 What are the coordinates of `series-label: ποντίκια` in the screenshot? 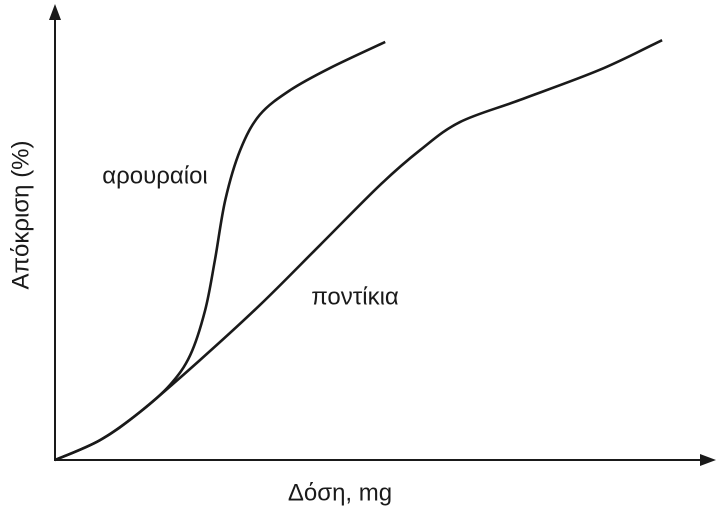 It's located at (355, 296).